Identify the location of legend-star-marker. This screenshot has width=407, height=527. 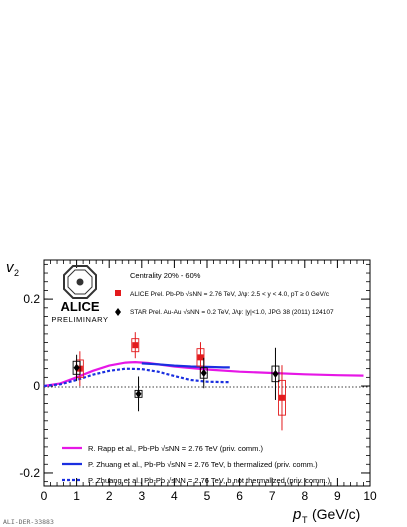
(118, 312).